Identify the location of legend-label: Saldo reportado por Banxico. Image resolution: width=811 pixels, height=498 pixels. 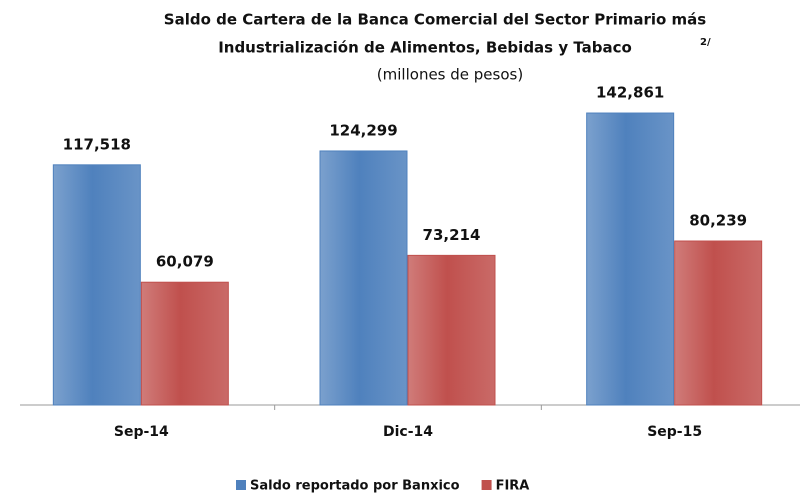
(355, 486).